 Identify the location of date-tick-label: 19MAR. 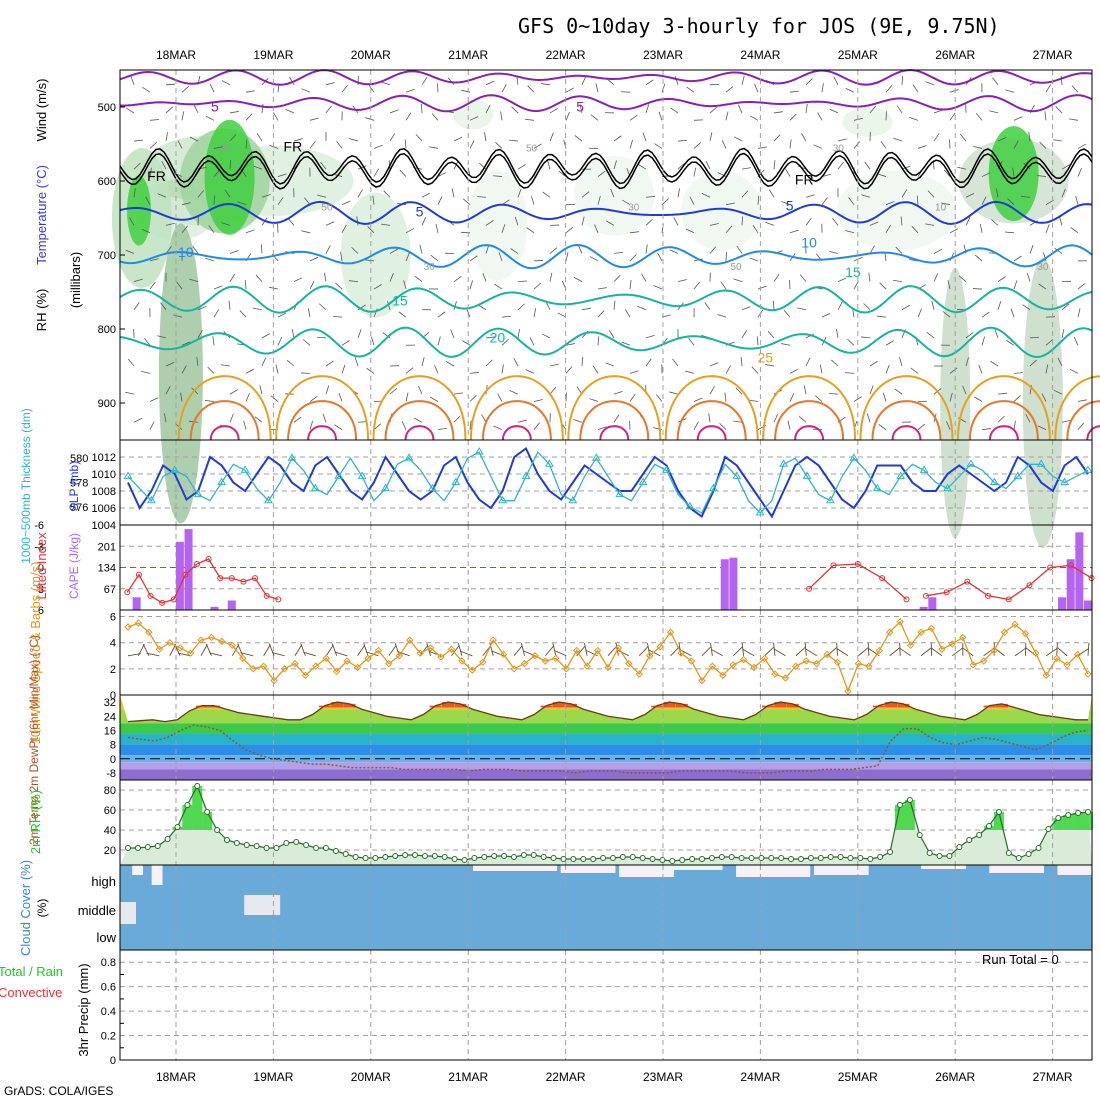
(273, 1077).